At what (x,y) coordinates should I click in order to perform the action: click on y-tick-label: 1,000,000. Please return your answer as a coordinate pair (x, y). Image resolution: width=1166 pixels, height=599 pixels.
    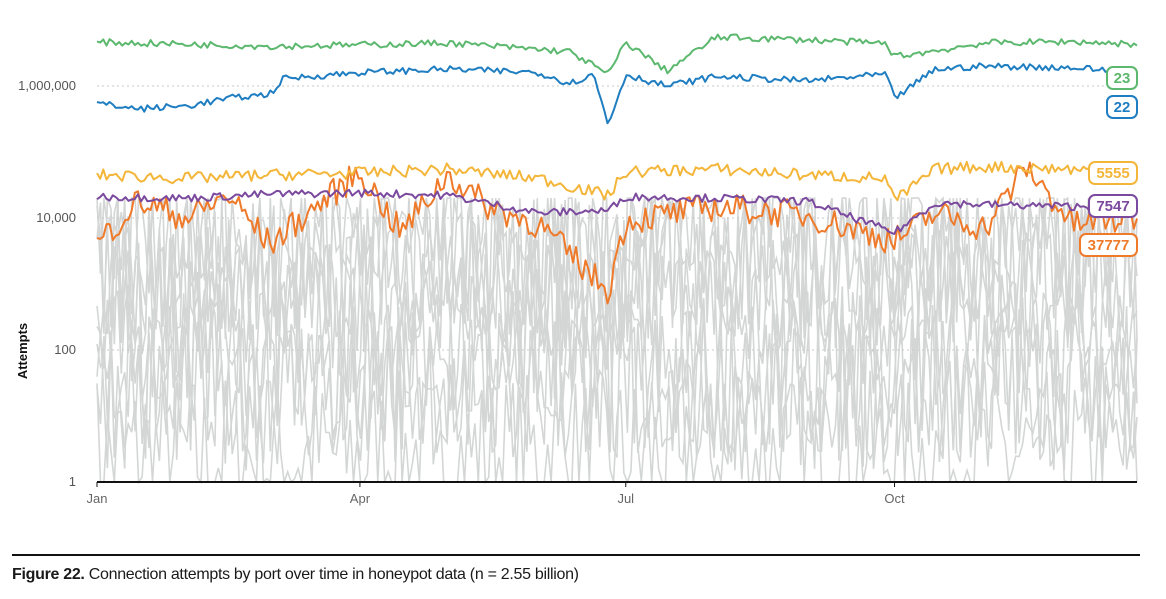
    Looking at the image, I should click on (47, 85).